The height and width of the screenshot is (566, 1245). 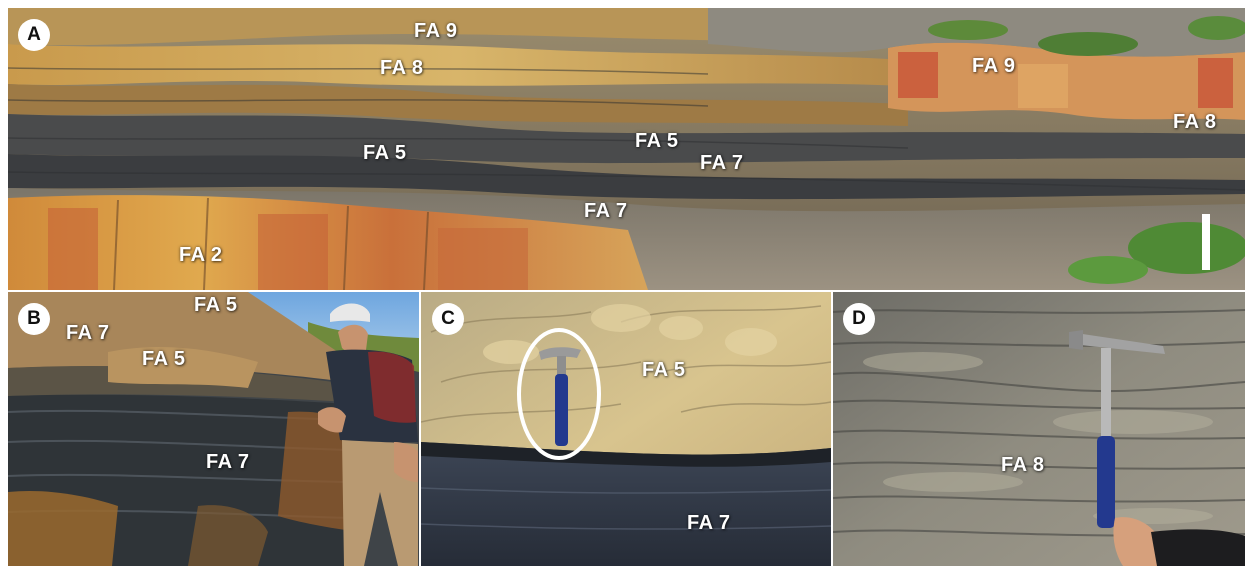 I want to click on scale-bar, so click(x=1206, y=242).